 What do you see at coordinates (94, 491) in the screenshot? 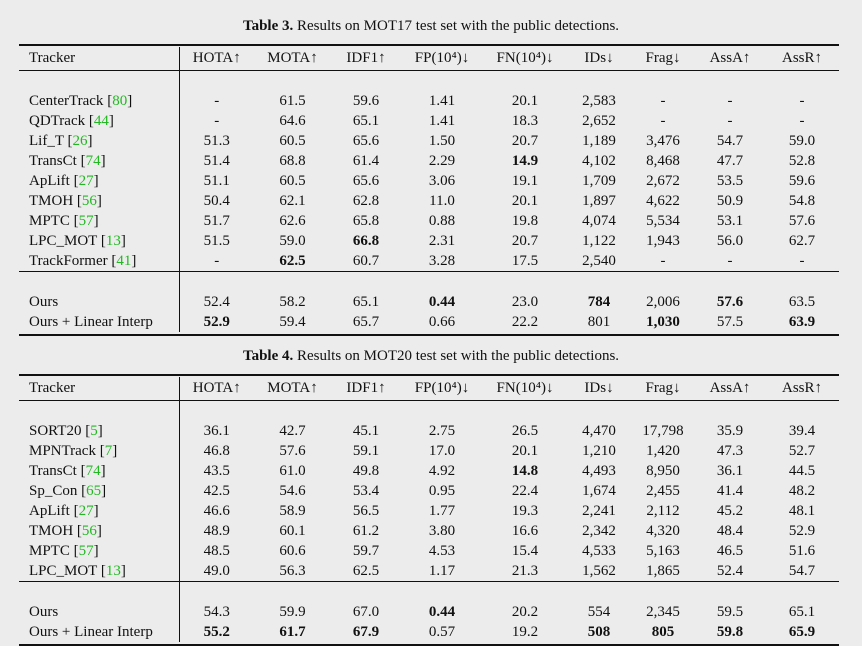
I see `citation-link: 65` at bounding box center [94, 491].